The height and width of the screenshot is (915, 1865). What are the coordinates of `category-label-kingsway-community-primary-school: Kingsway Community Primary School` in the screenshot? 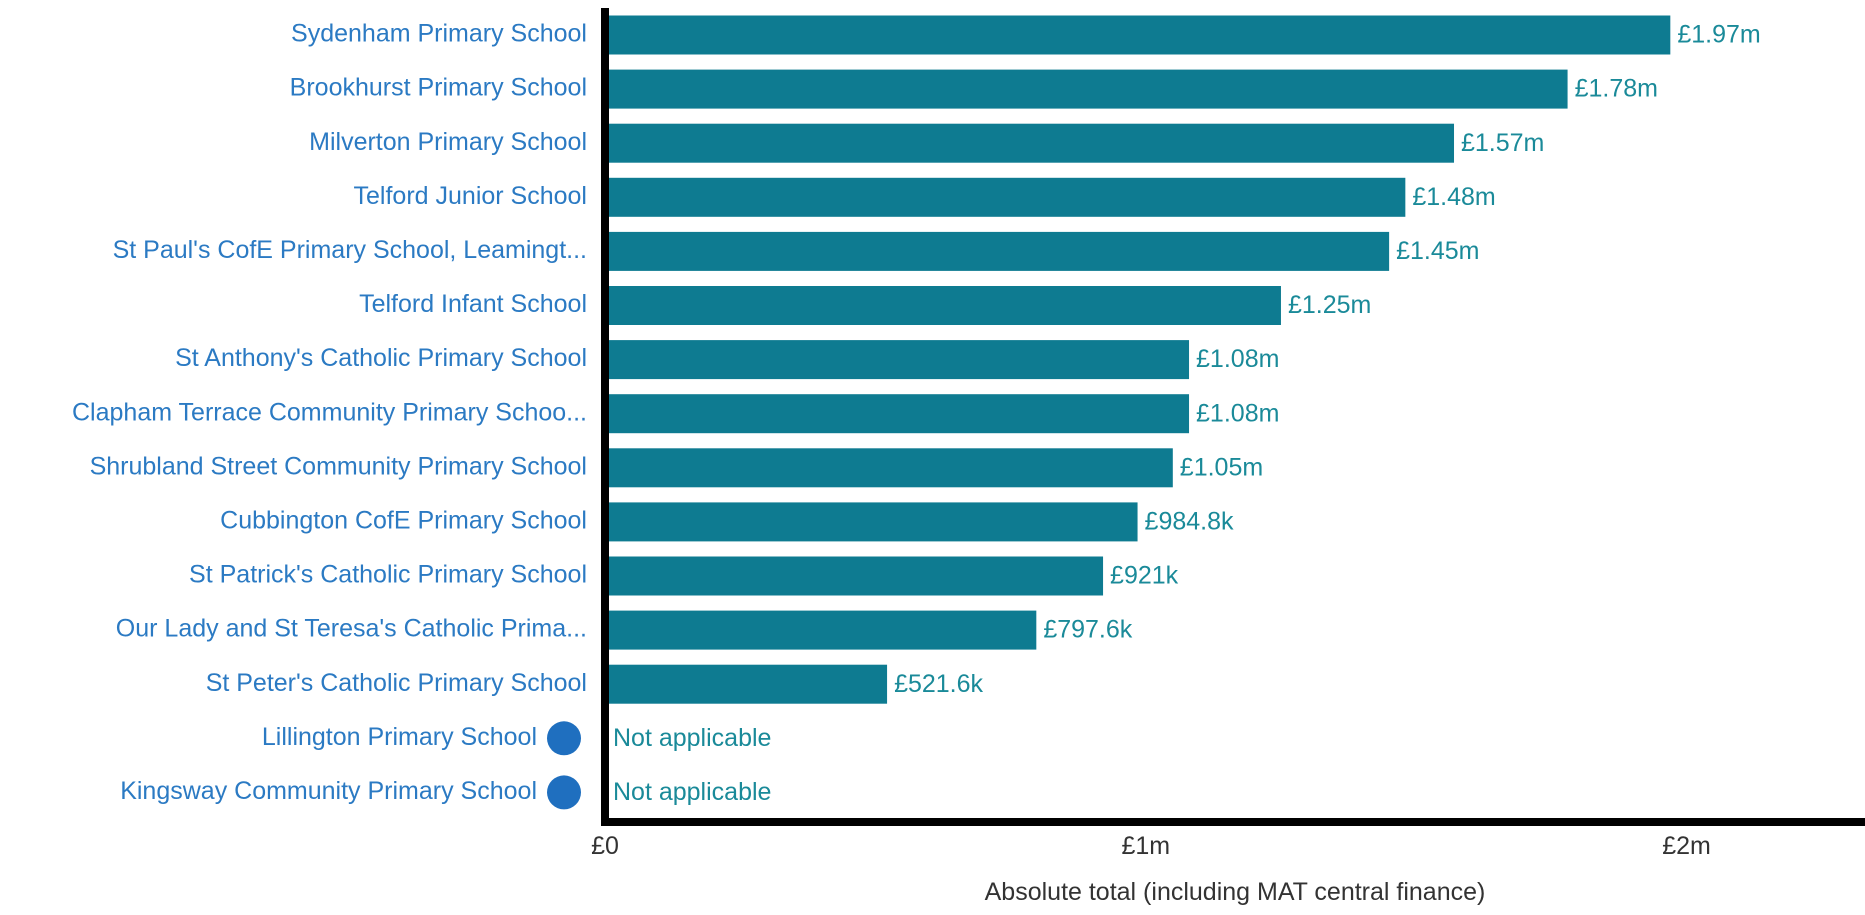 It's located at (328, 791).